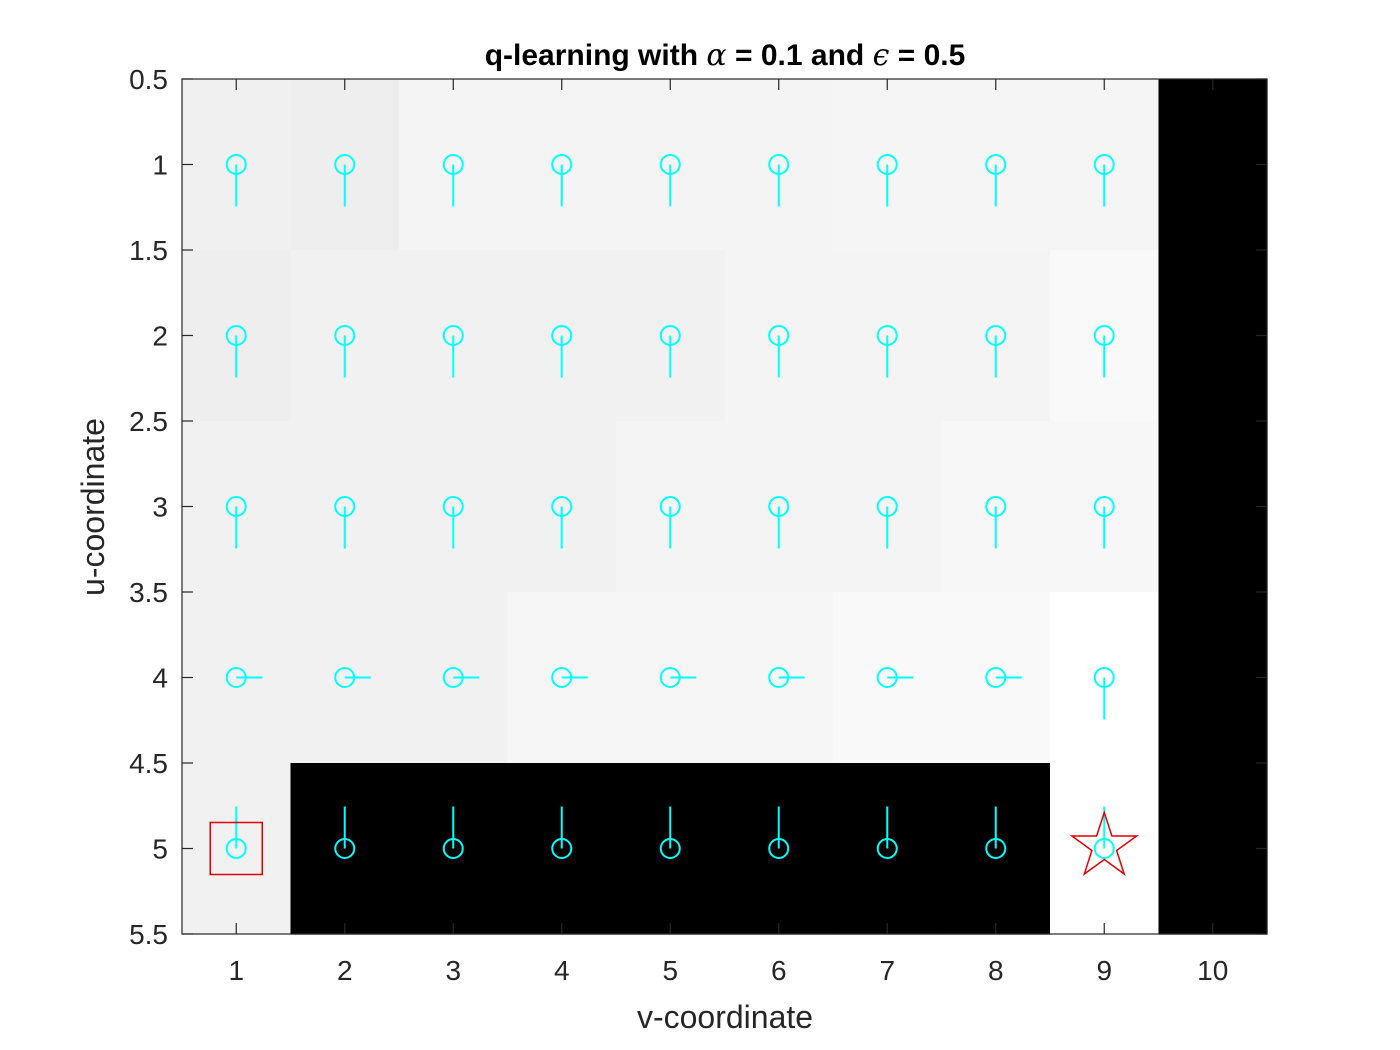 Image resolution: width=1400 pixels, height=1050 pixels. I want to click on y-tick-label: 1.5, so click(148, 250).